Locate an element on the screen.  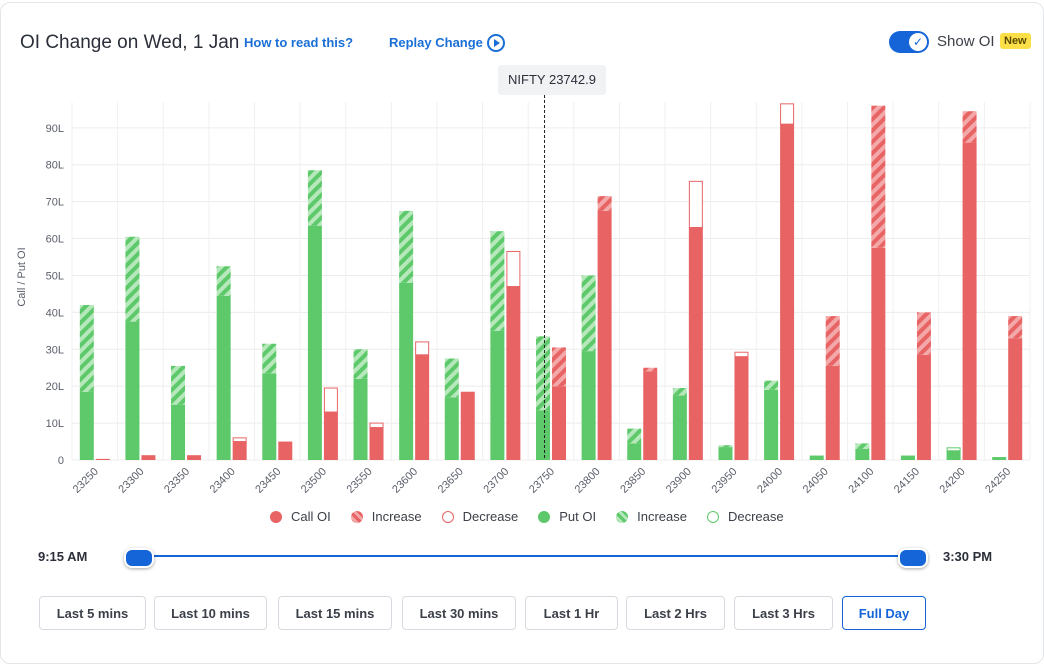
time-range-button: Last 5 mins is located at coordinates (92, 613).